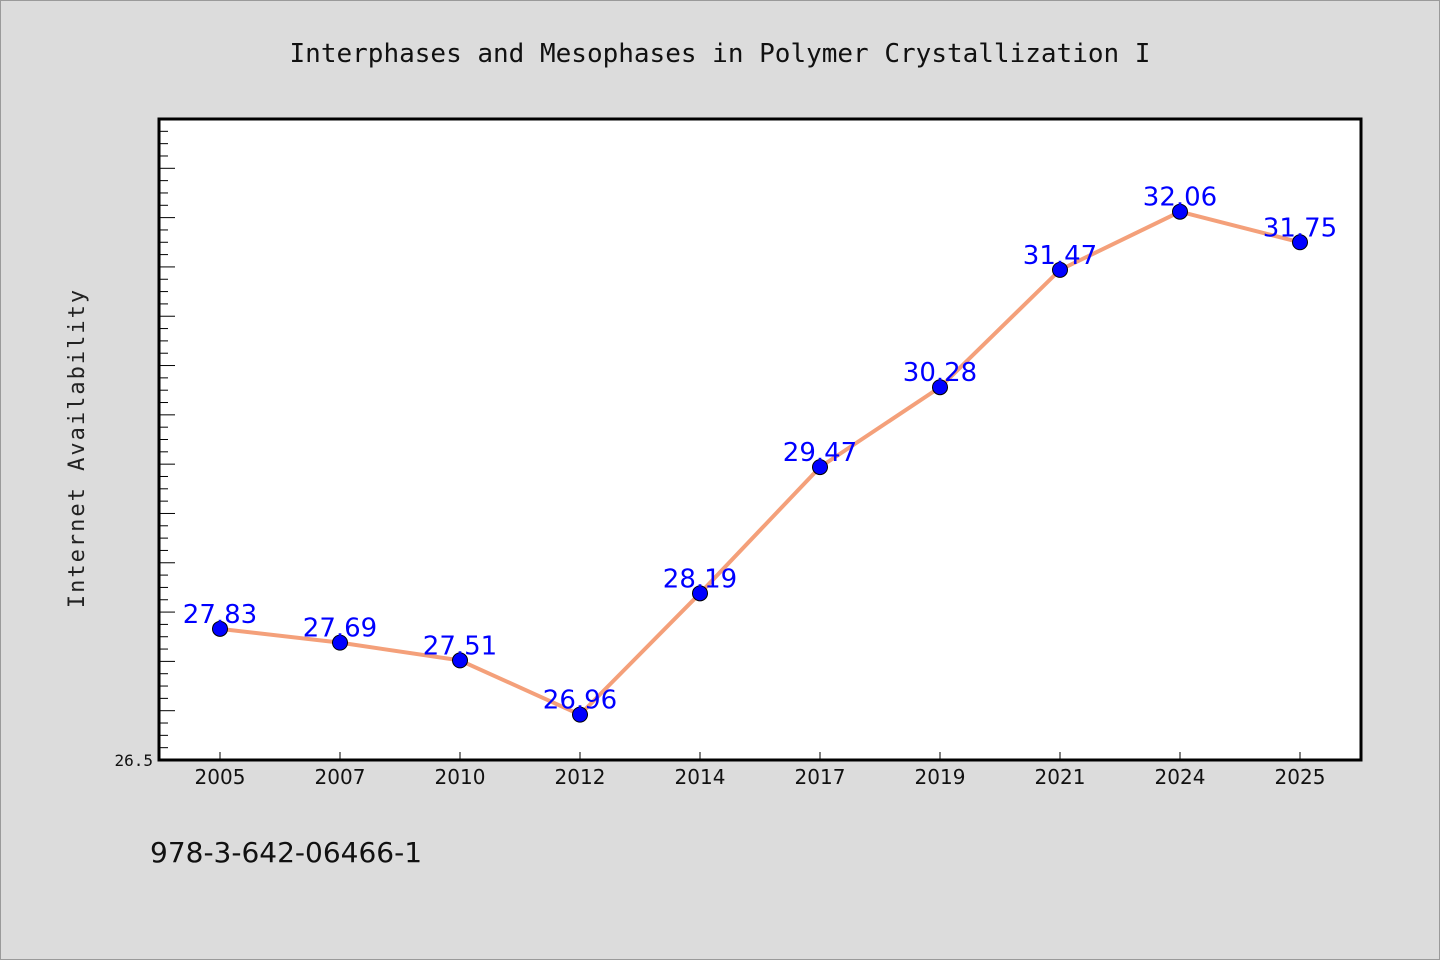 The width and height of the screenshot is (1440, 960). Describe the element at coordinates (340, 777) in the screenshot. I see `x-tick-label: 2007` at that location.